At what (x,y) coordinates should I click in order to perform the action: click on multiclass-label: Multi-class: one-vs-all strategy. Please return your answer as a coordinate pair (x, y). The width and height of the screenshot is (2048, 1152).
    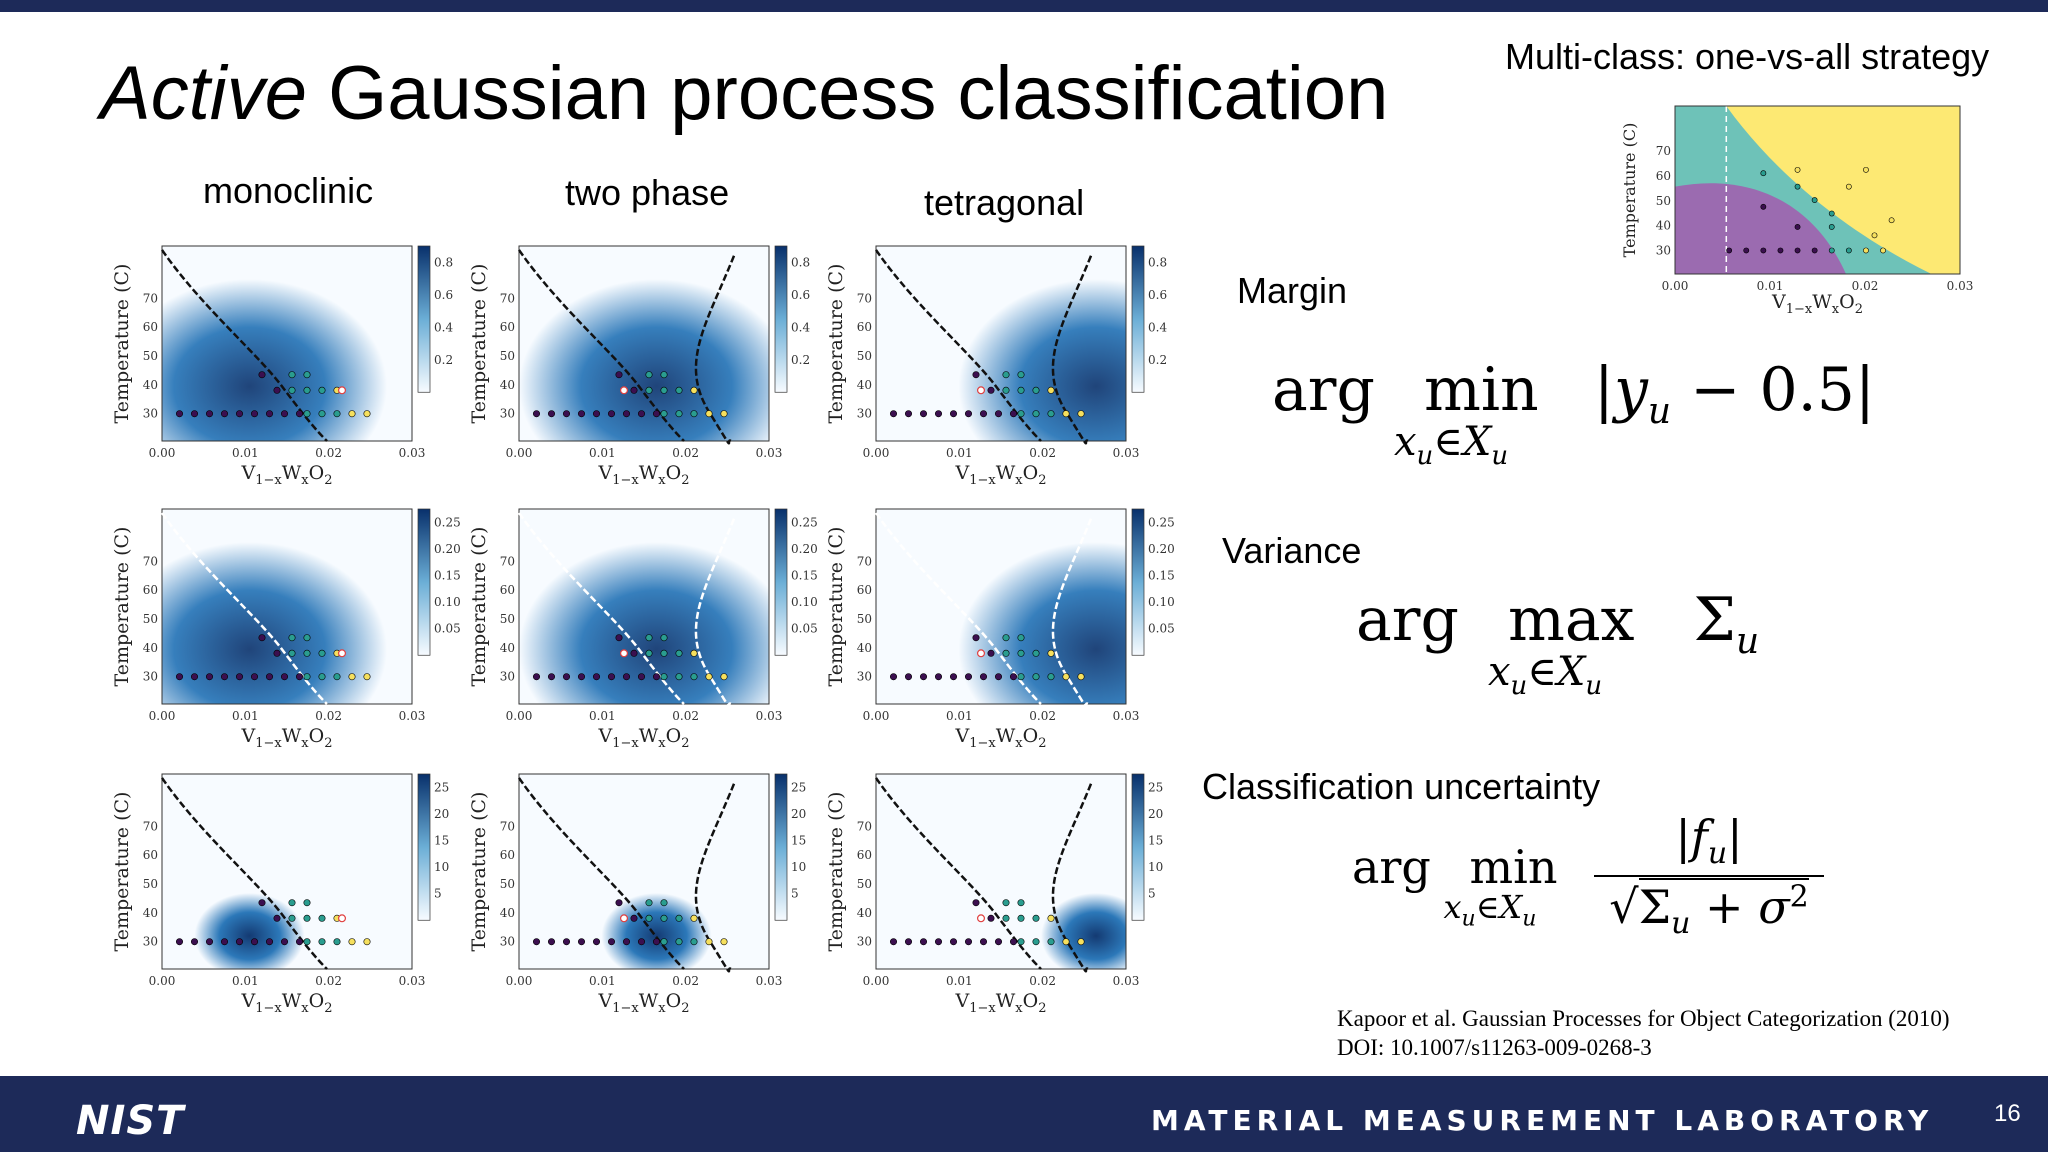
    Looking at the image, I should click on (1747, 56).